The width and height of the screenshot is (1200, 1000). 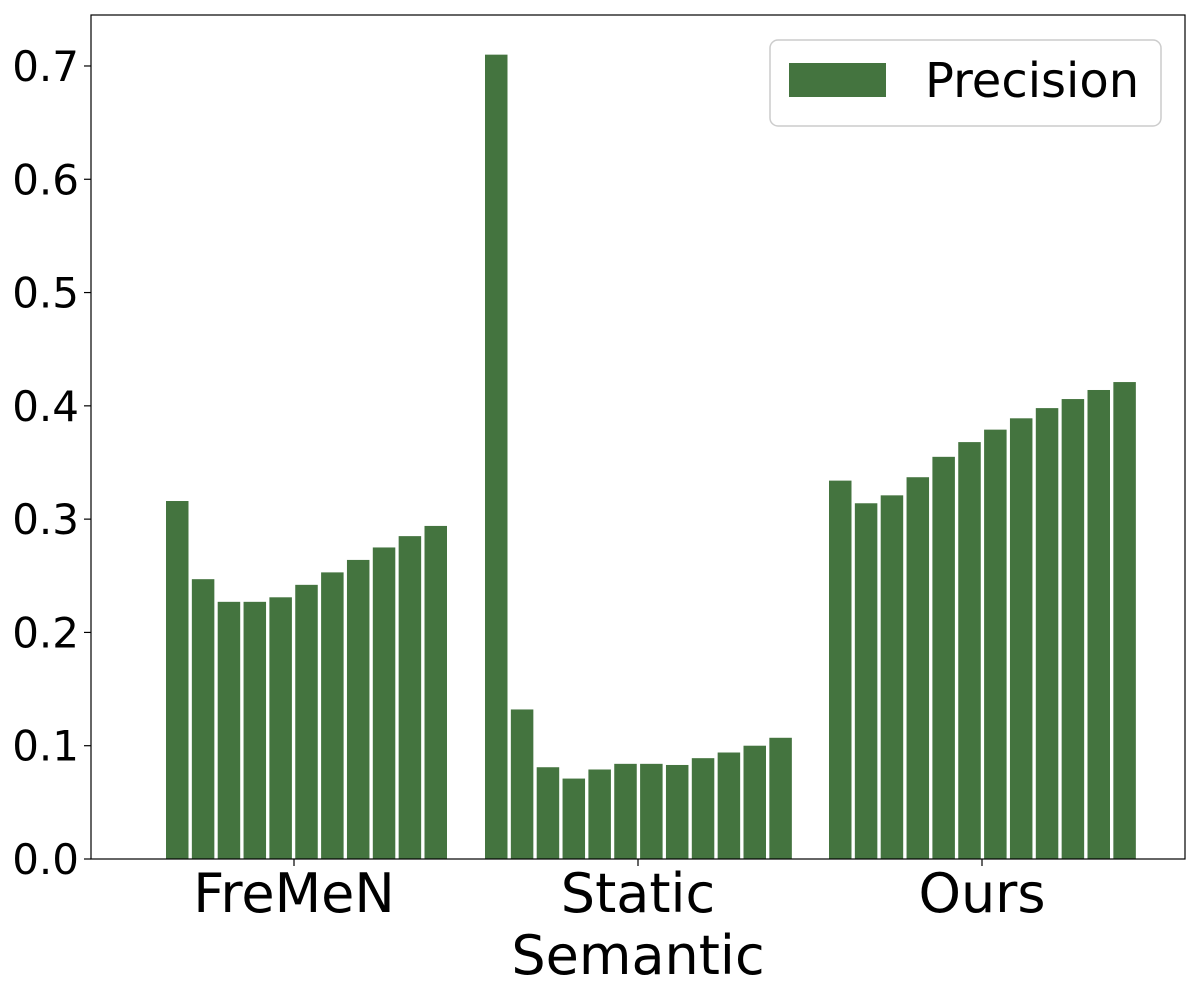 I want to click on y-tick-label: 0.0, so click(x=45, y=859).